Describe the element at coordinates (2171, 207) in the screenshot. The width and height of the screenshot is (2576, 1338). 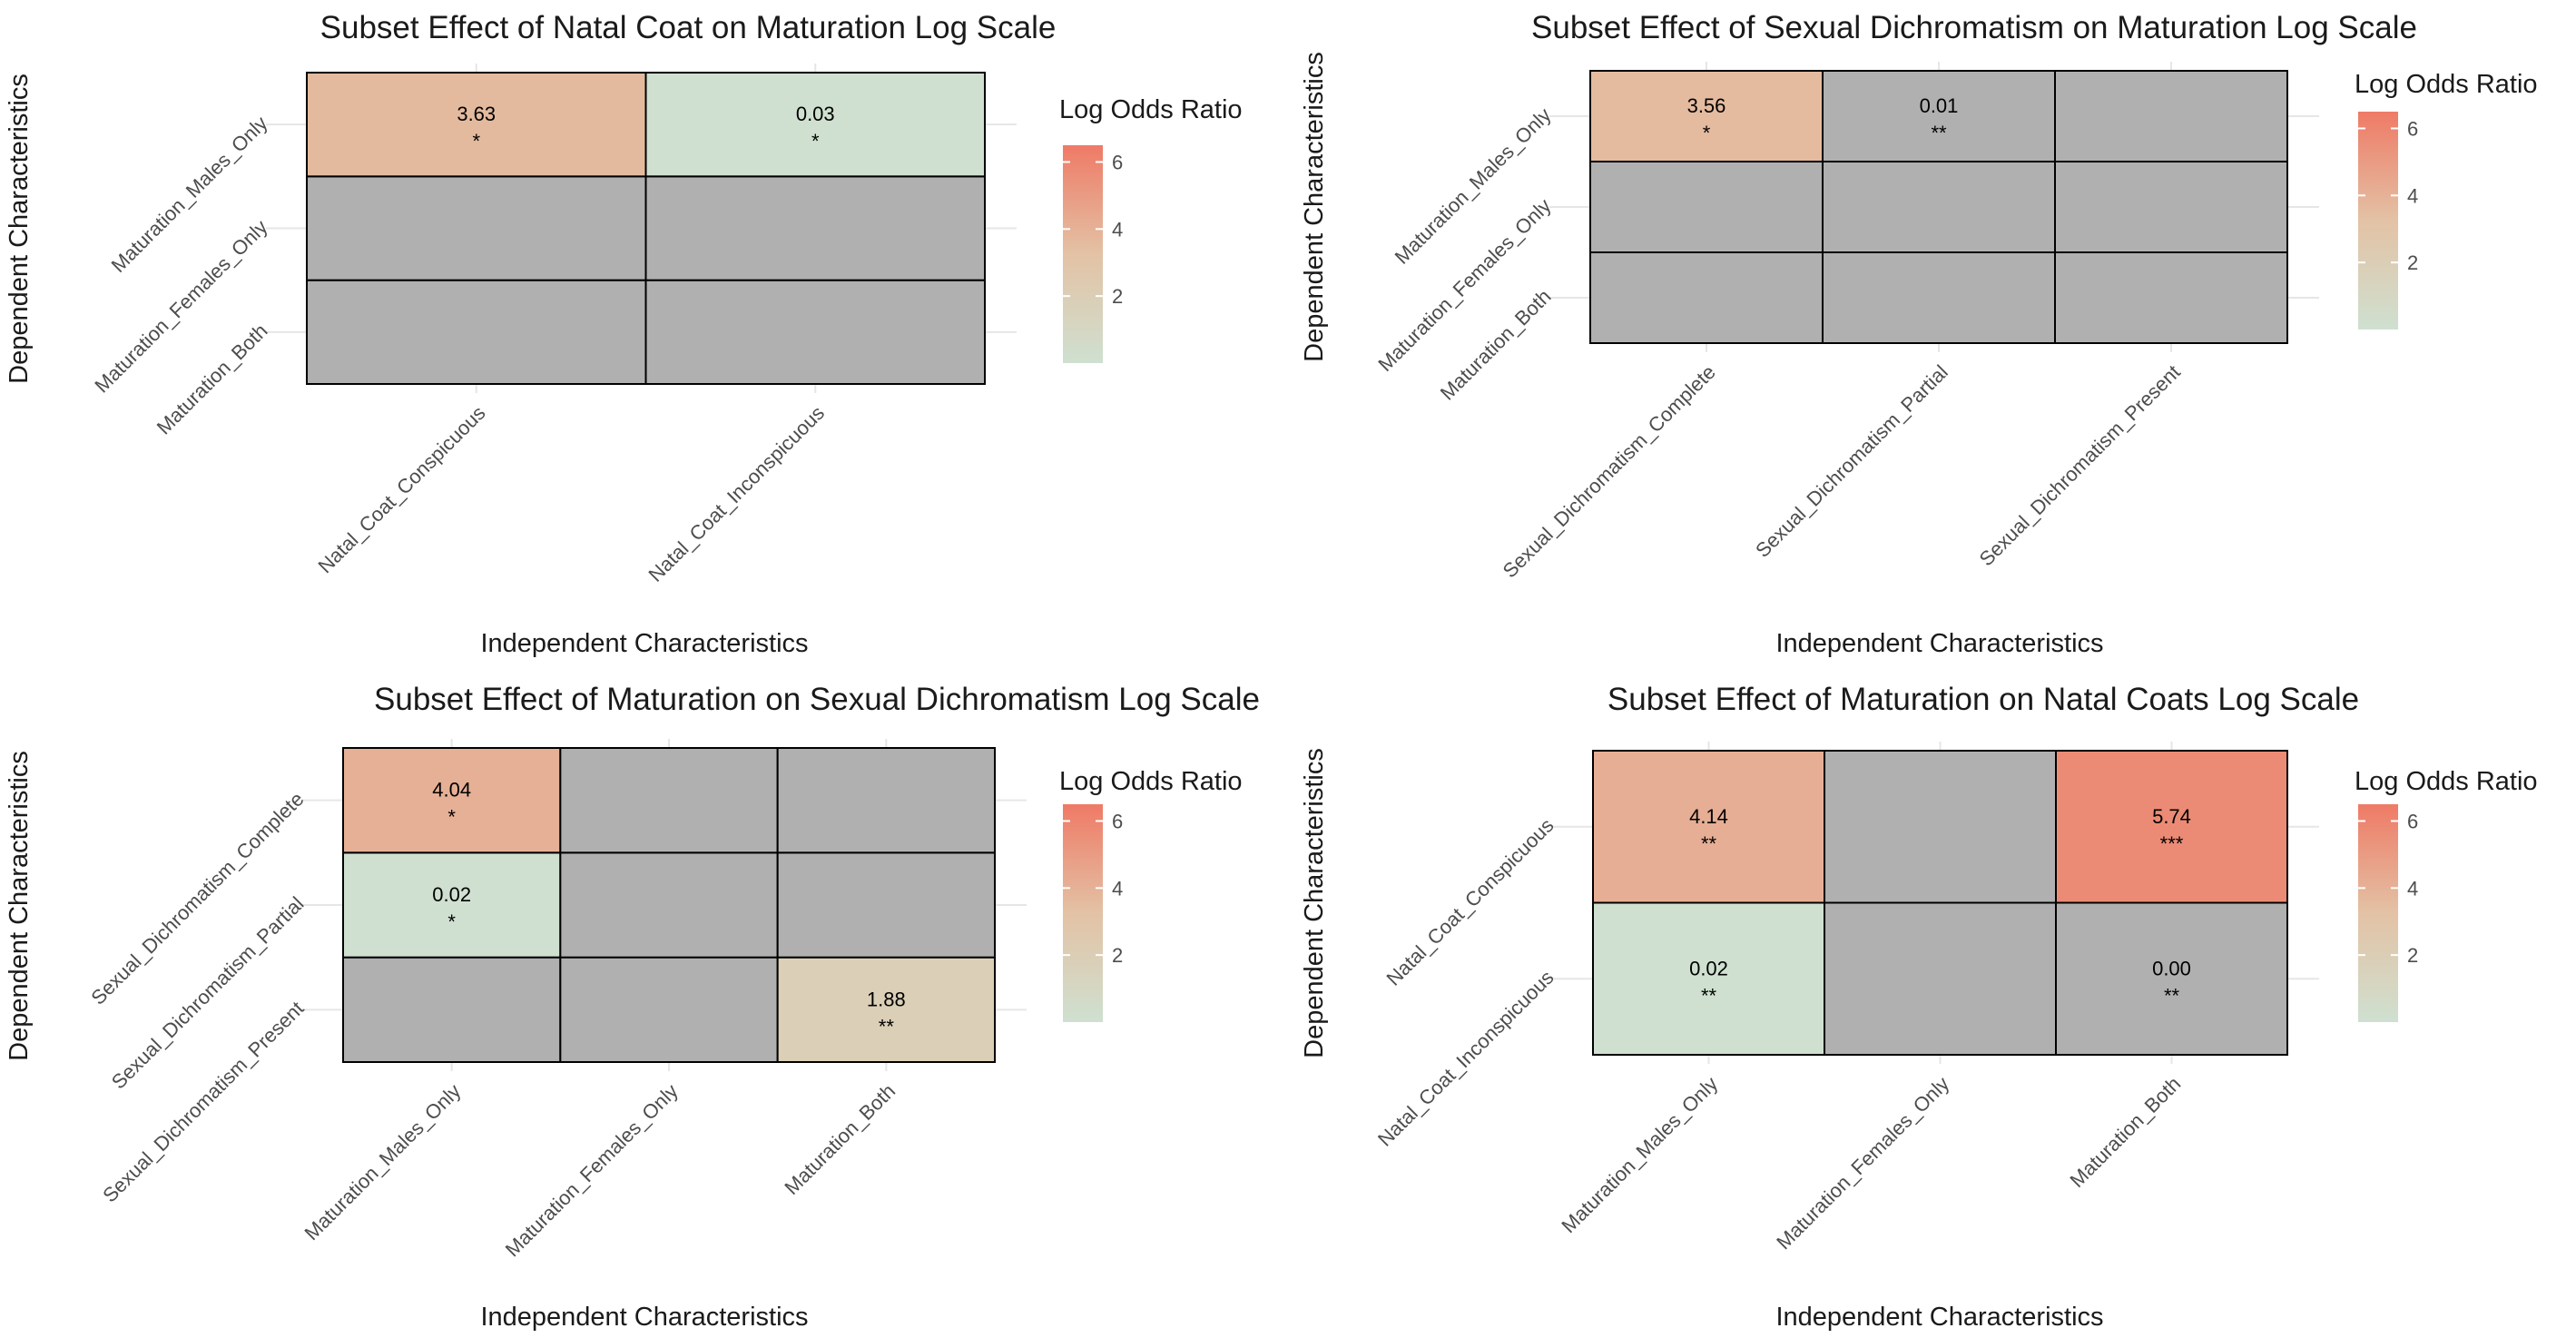
I see `heatmap-cell-sexual-dichromatism-present-maturation-females-only` at that location.